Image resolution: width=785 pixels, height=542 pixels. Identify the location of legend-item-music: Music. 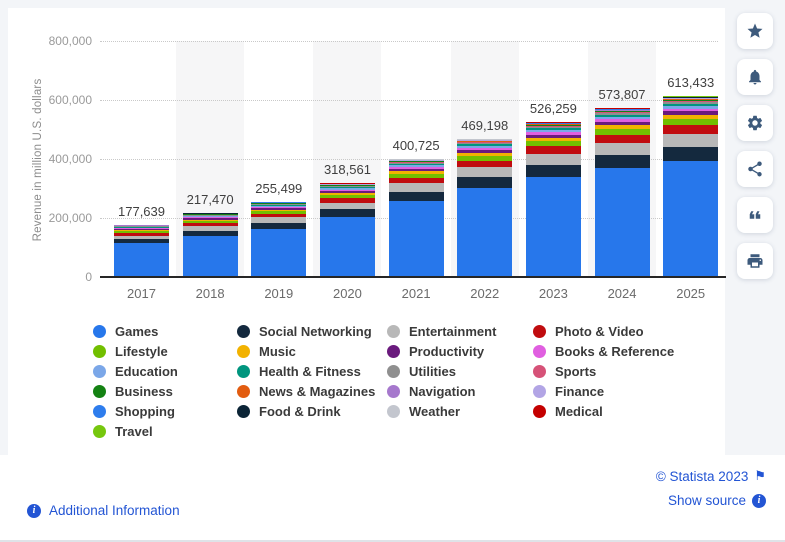
(266, 351).